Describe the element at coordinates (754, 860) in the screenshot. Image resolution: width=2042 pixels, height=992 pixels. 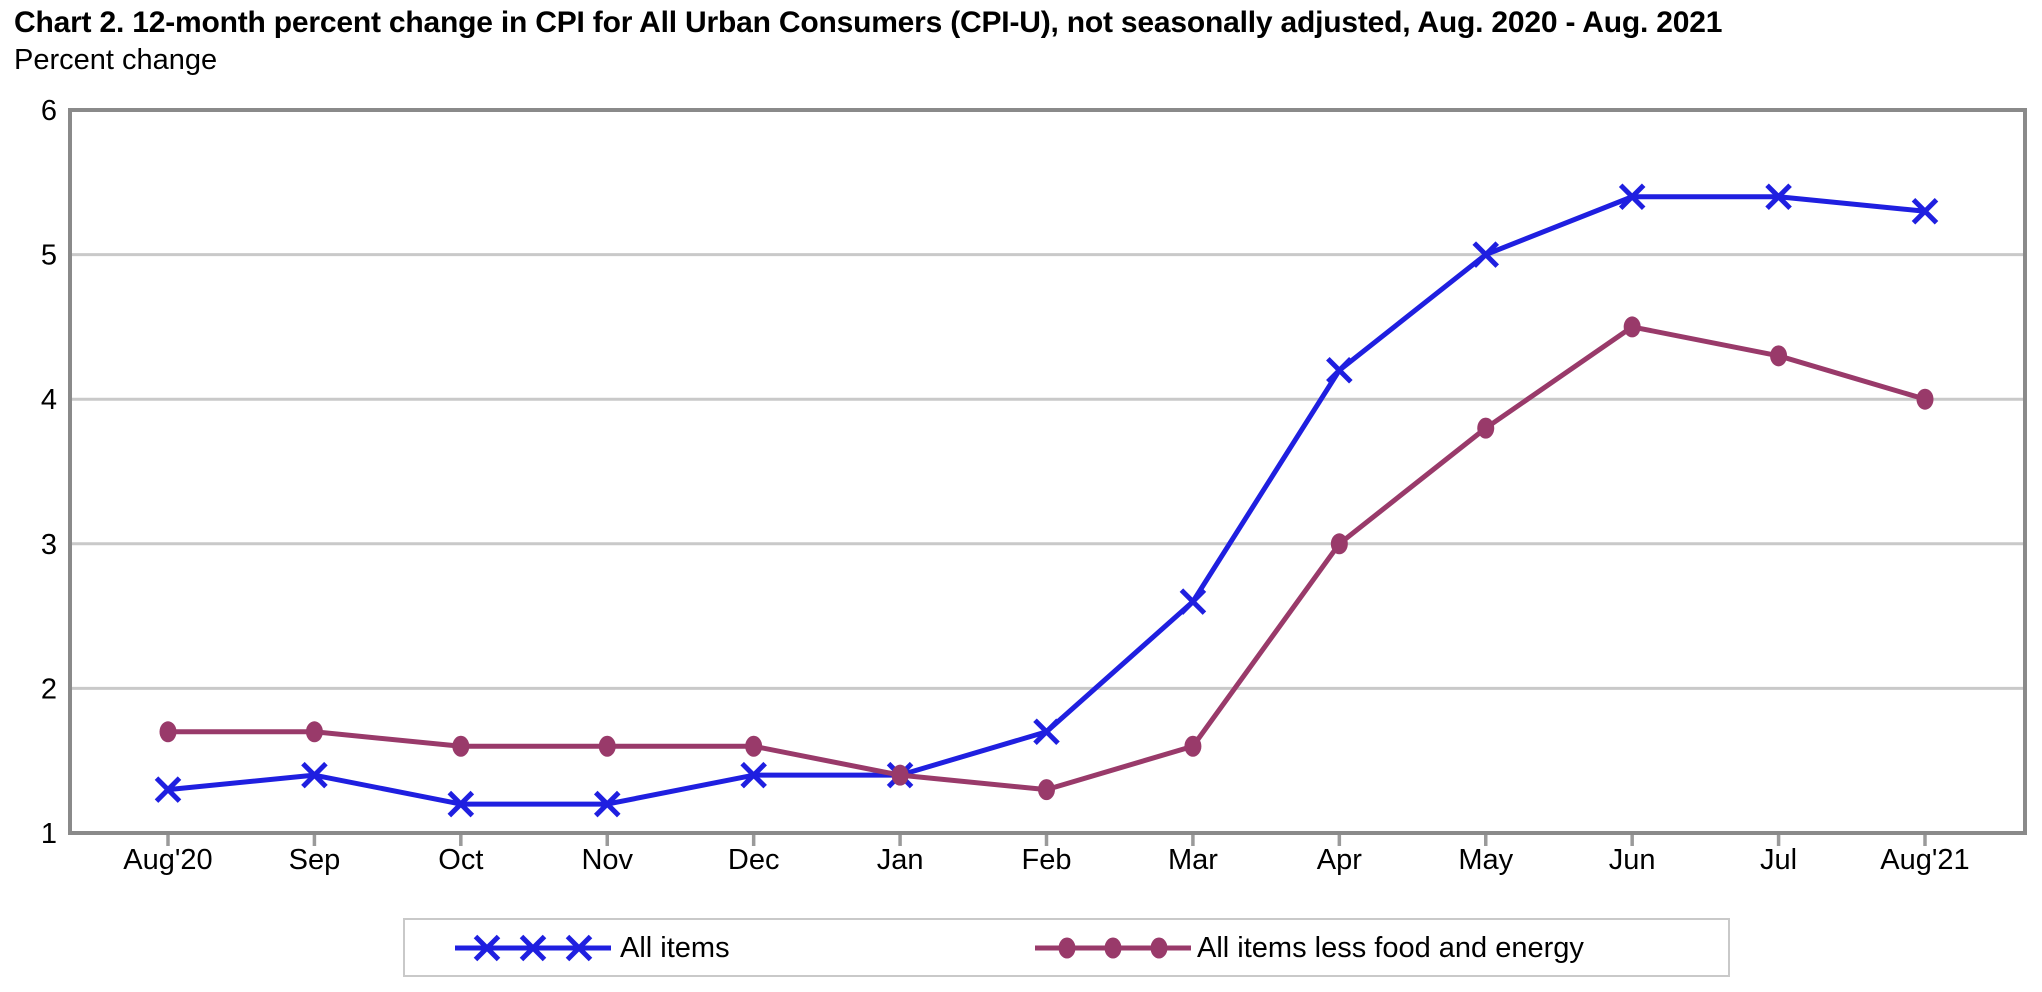
I see `svg-text: Dec` at that location.